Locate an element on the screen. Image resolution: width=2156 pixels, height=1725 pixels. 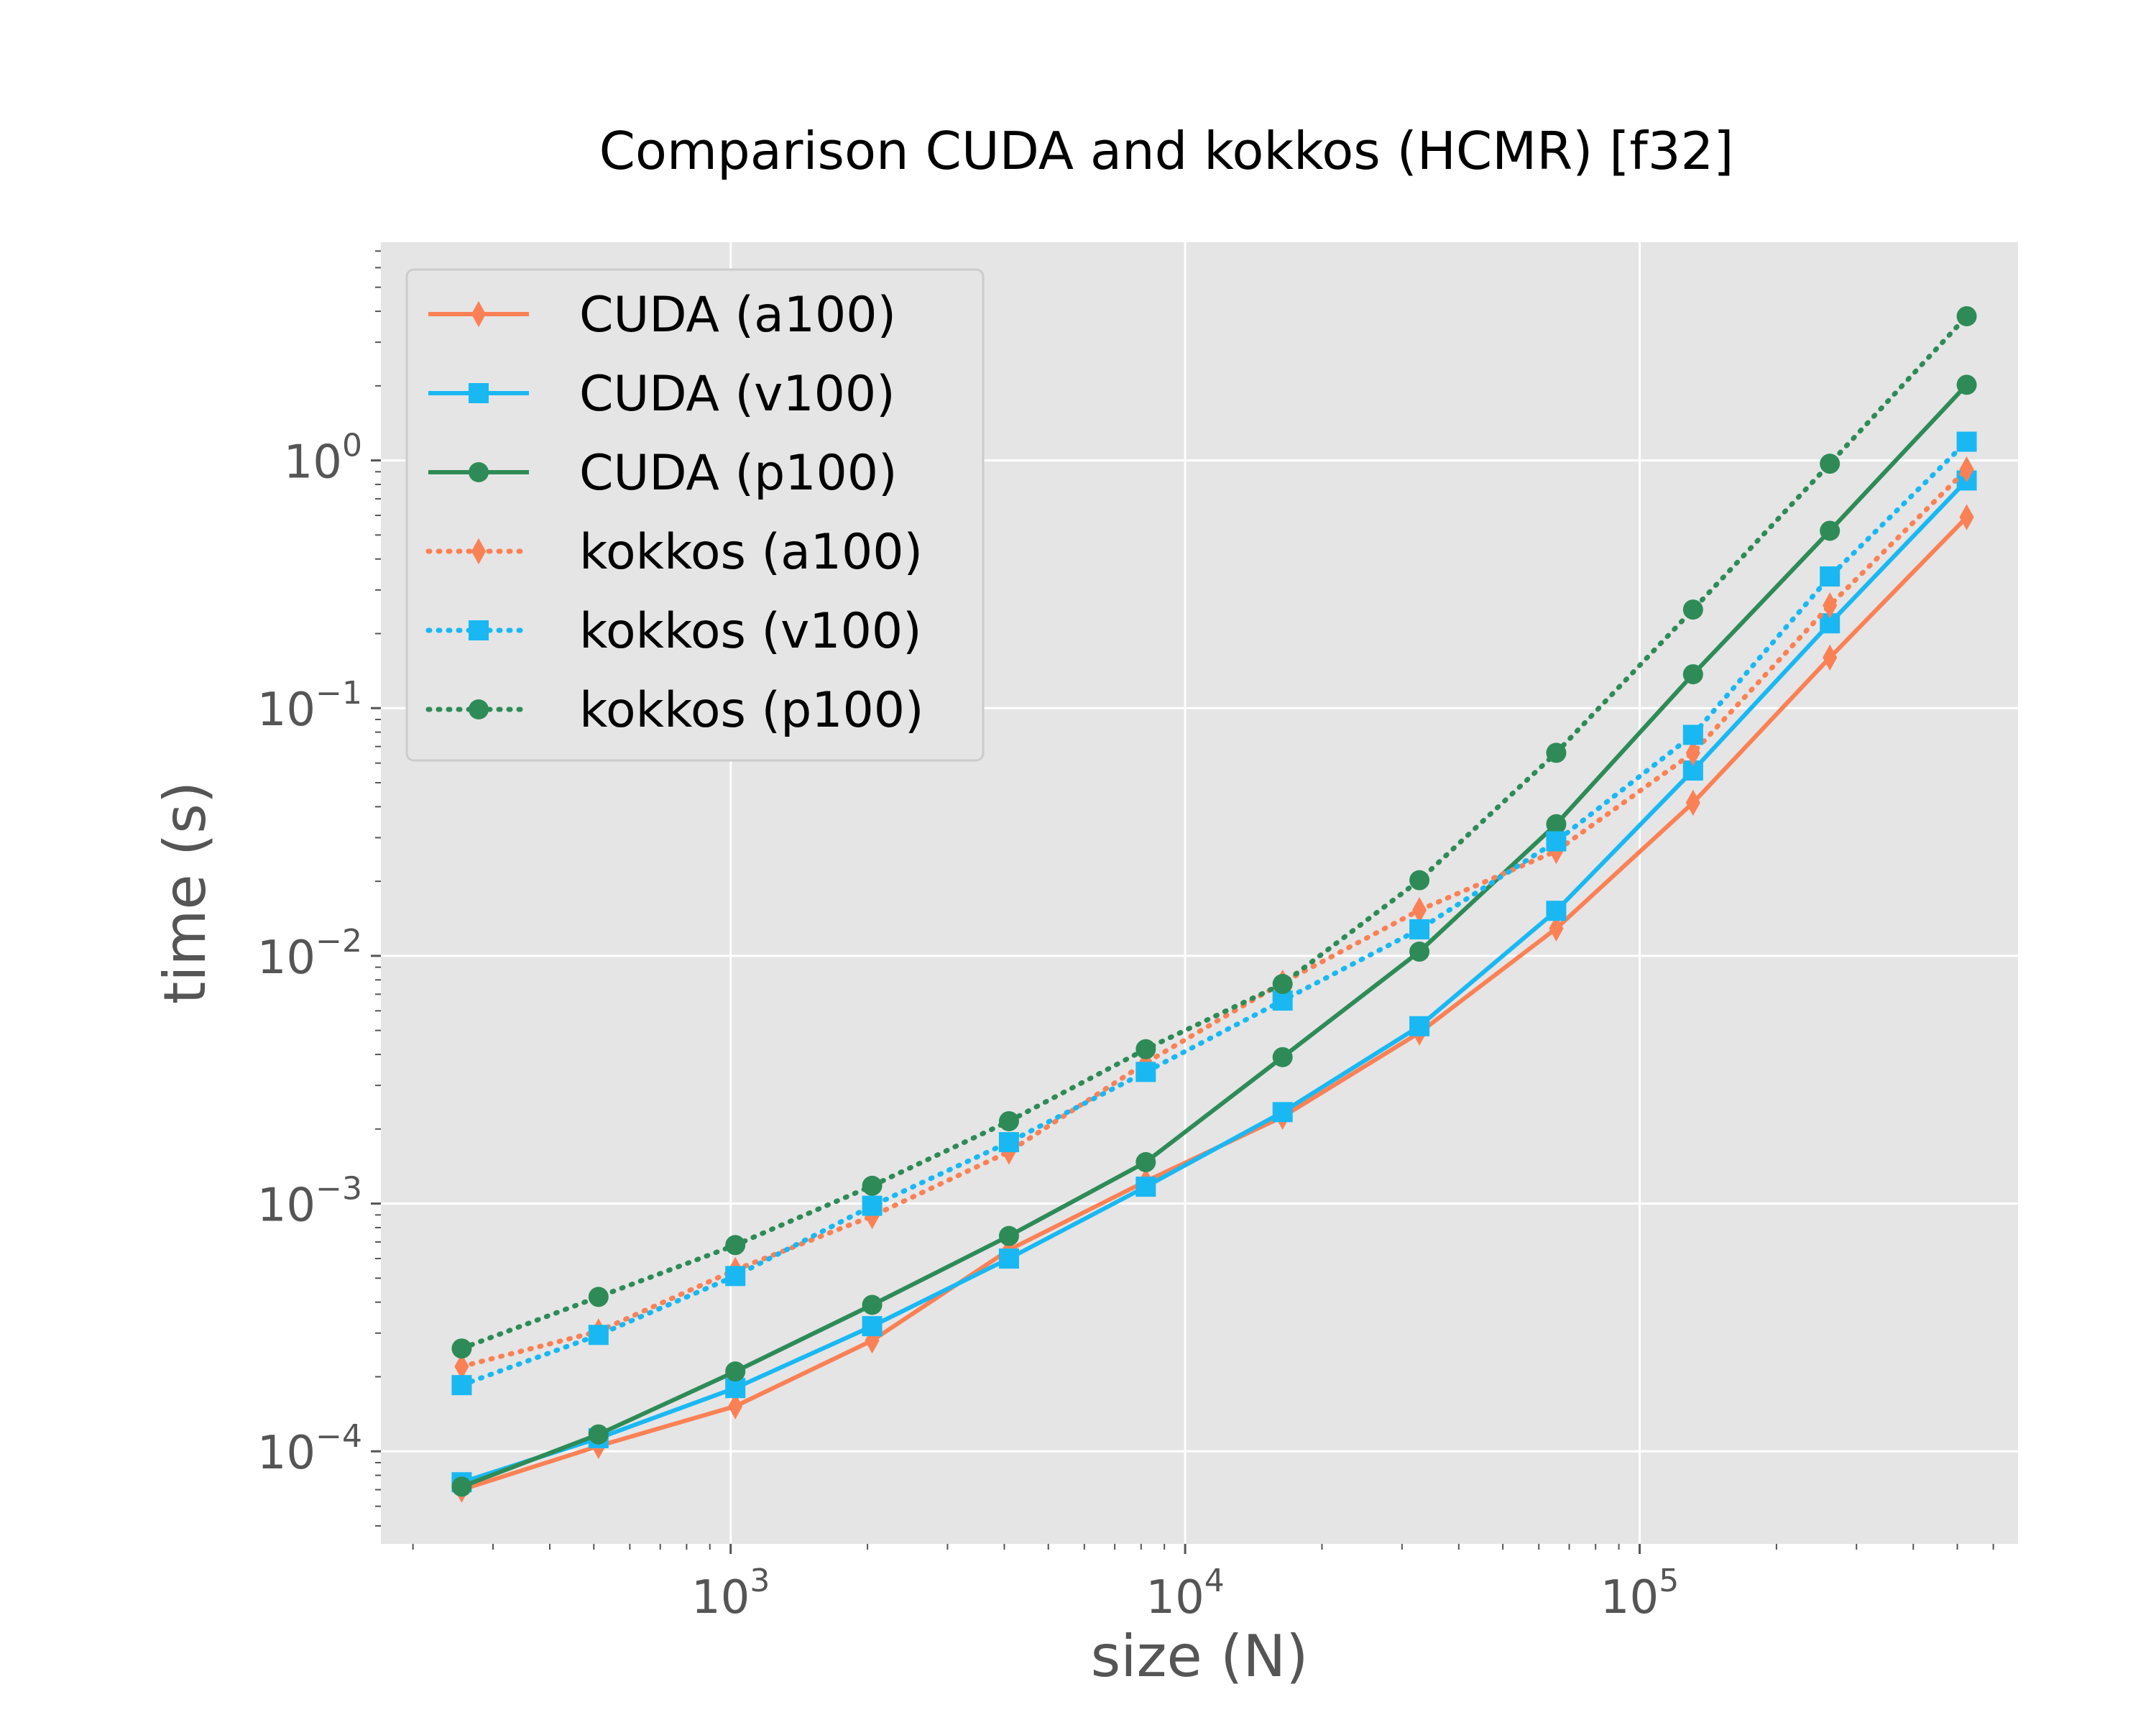
legend-item: kokkos (a100) is located at coordinates (674, 552).